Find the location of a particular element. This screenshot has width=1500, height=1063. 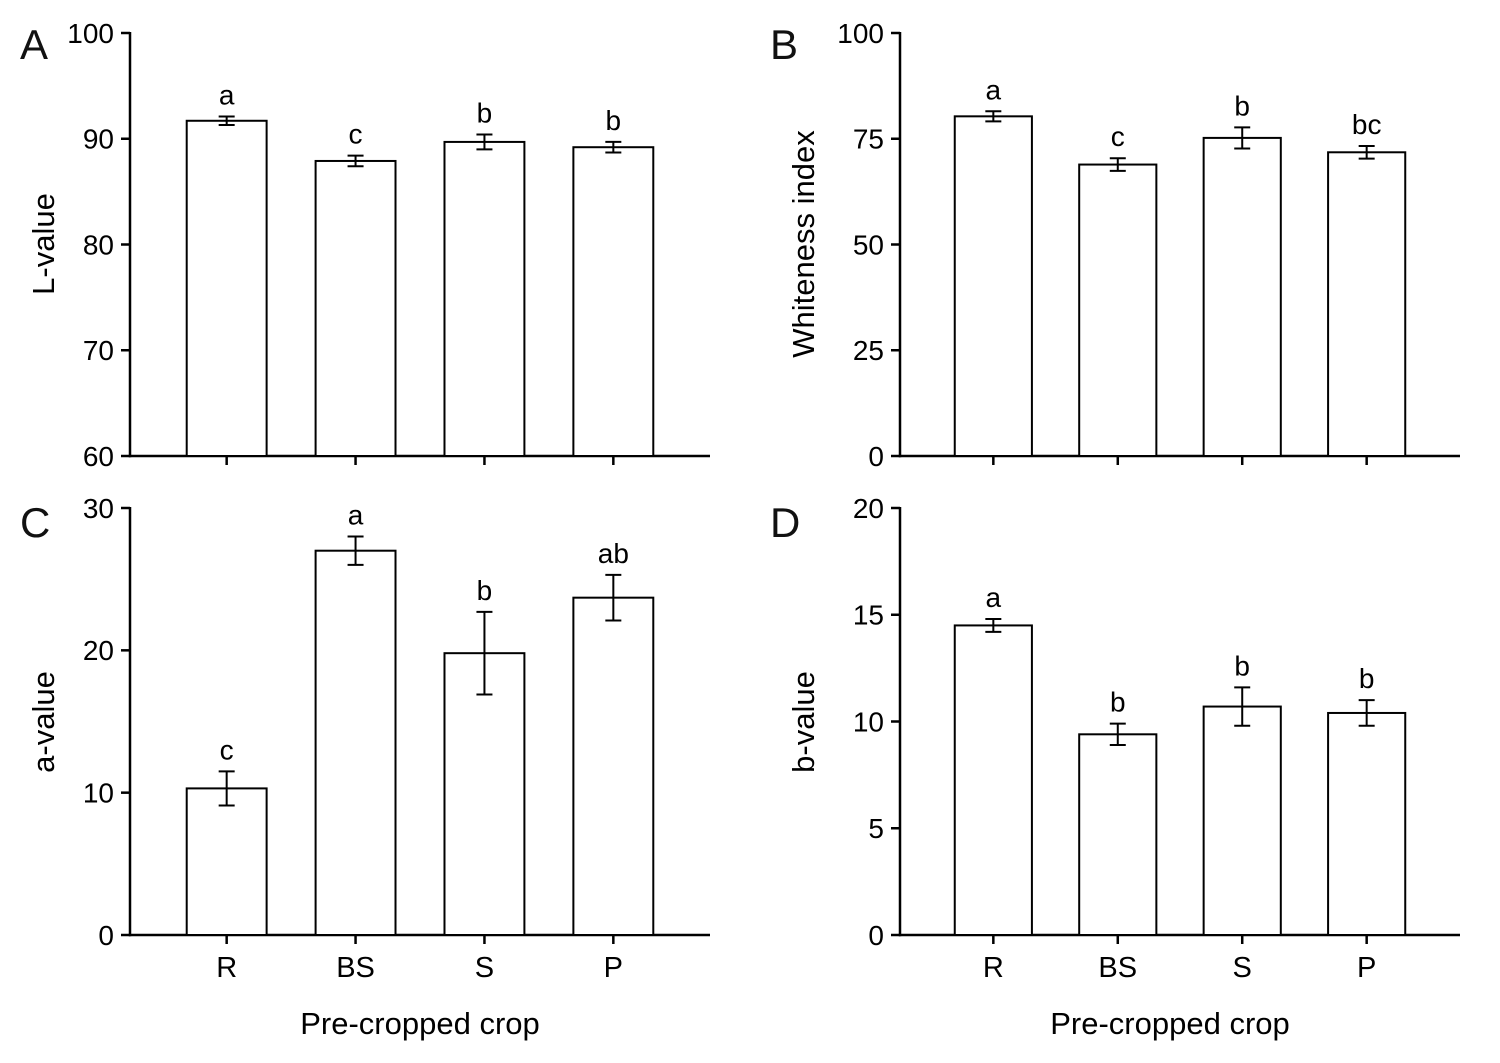

panel-c-x-axis-label: Pre-cropped crop is located at coordinates (420, 1023).